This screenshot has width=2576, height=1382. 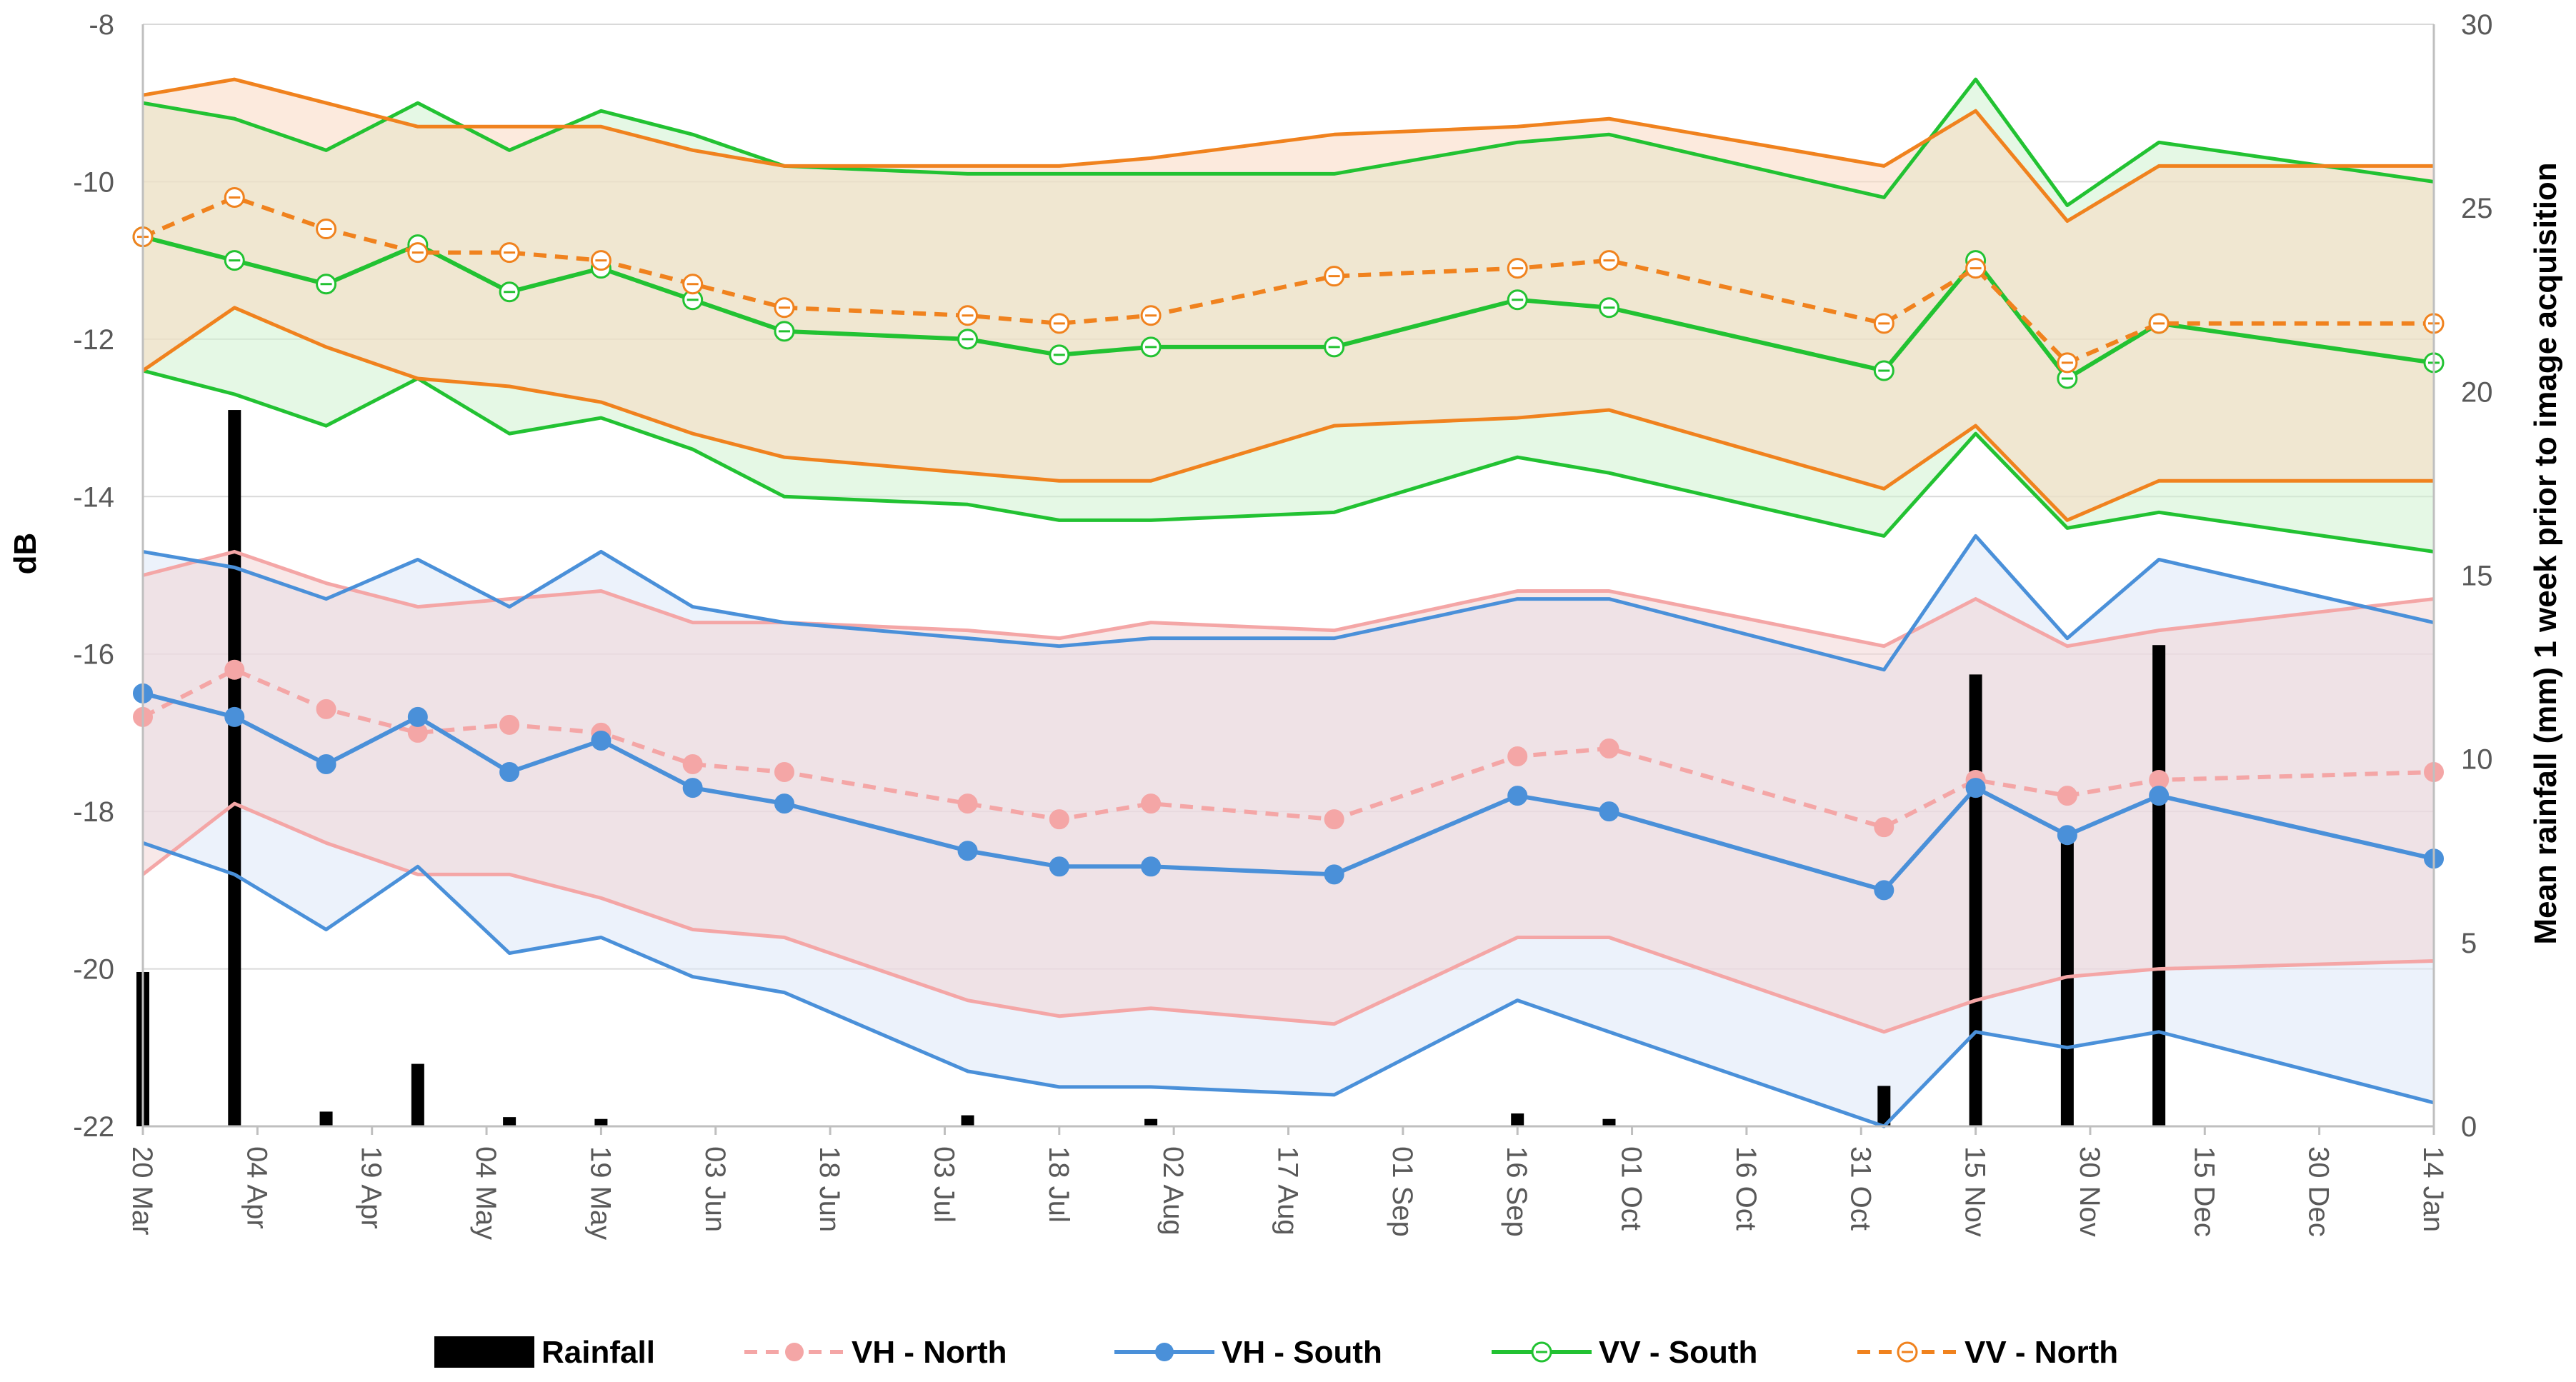 What do you see at coordinates (2477, 25) in the screenshot?
I see `y2-tick-label: 30` at bounding box center [2477, 25].